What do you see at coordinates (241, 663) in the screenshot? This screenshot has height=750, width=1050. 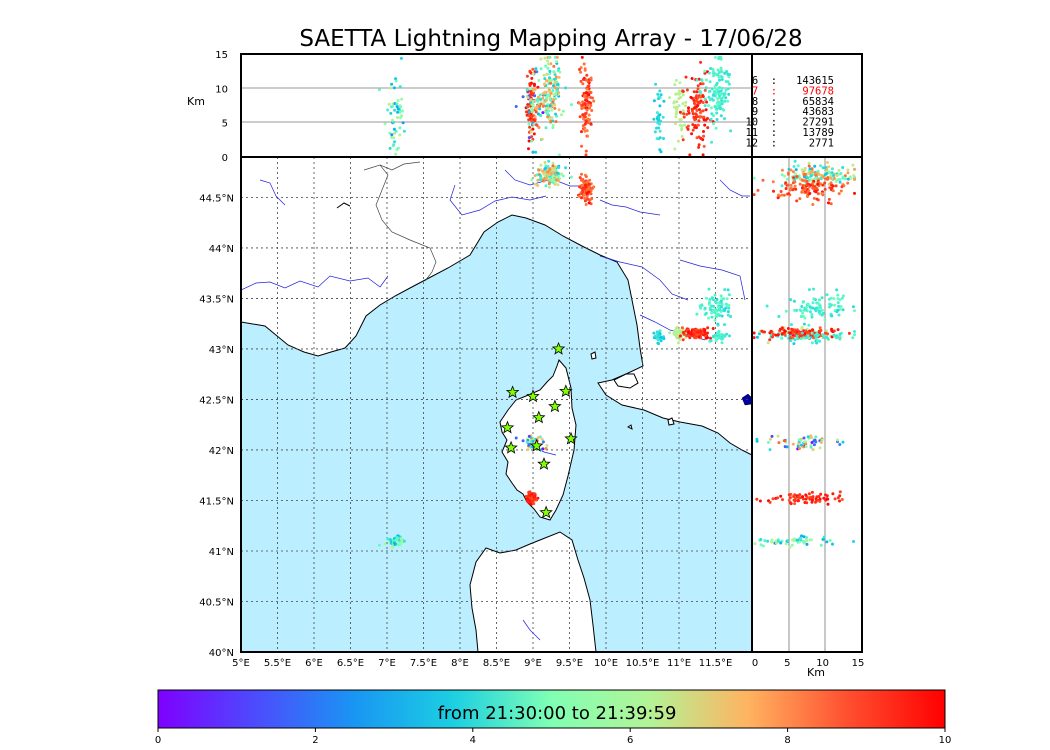 I see `map-lon-tick-label: 5°E` at bounding box center [241, 663].